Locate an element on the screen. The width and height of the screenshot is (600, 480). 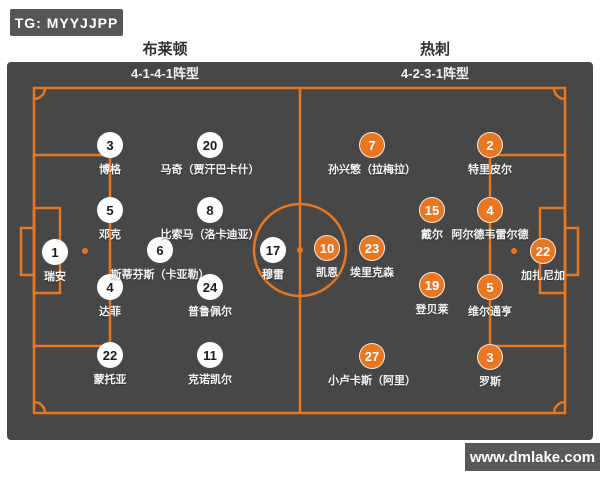
player-number-badge: 11 is located at coordinates (210, 355).